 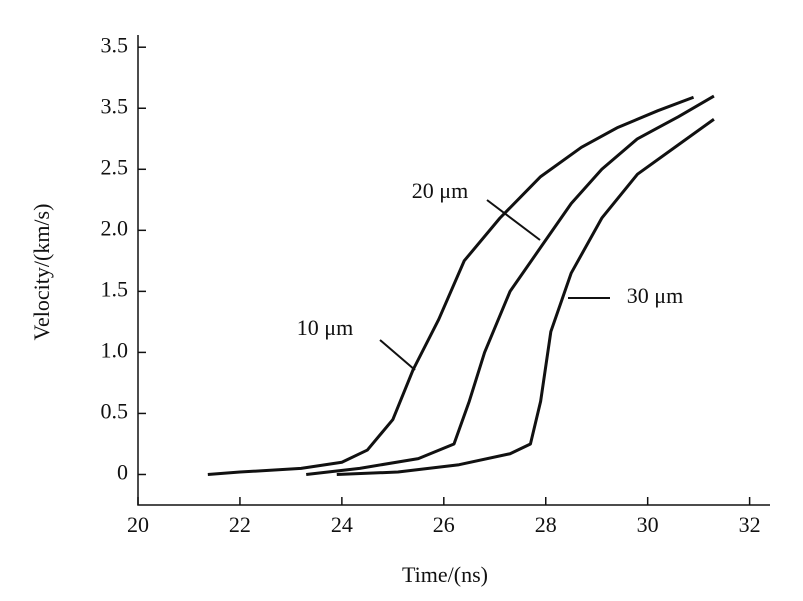 I want to click on y-tick-label: 1.0, so click(x=115, y=349).